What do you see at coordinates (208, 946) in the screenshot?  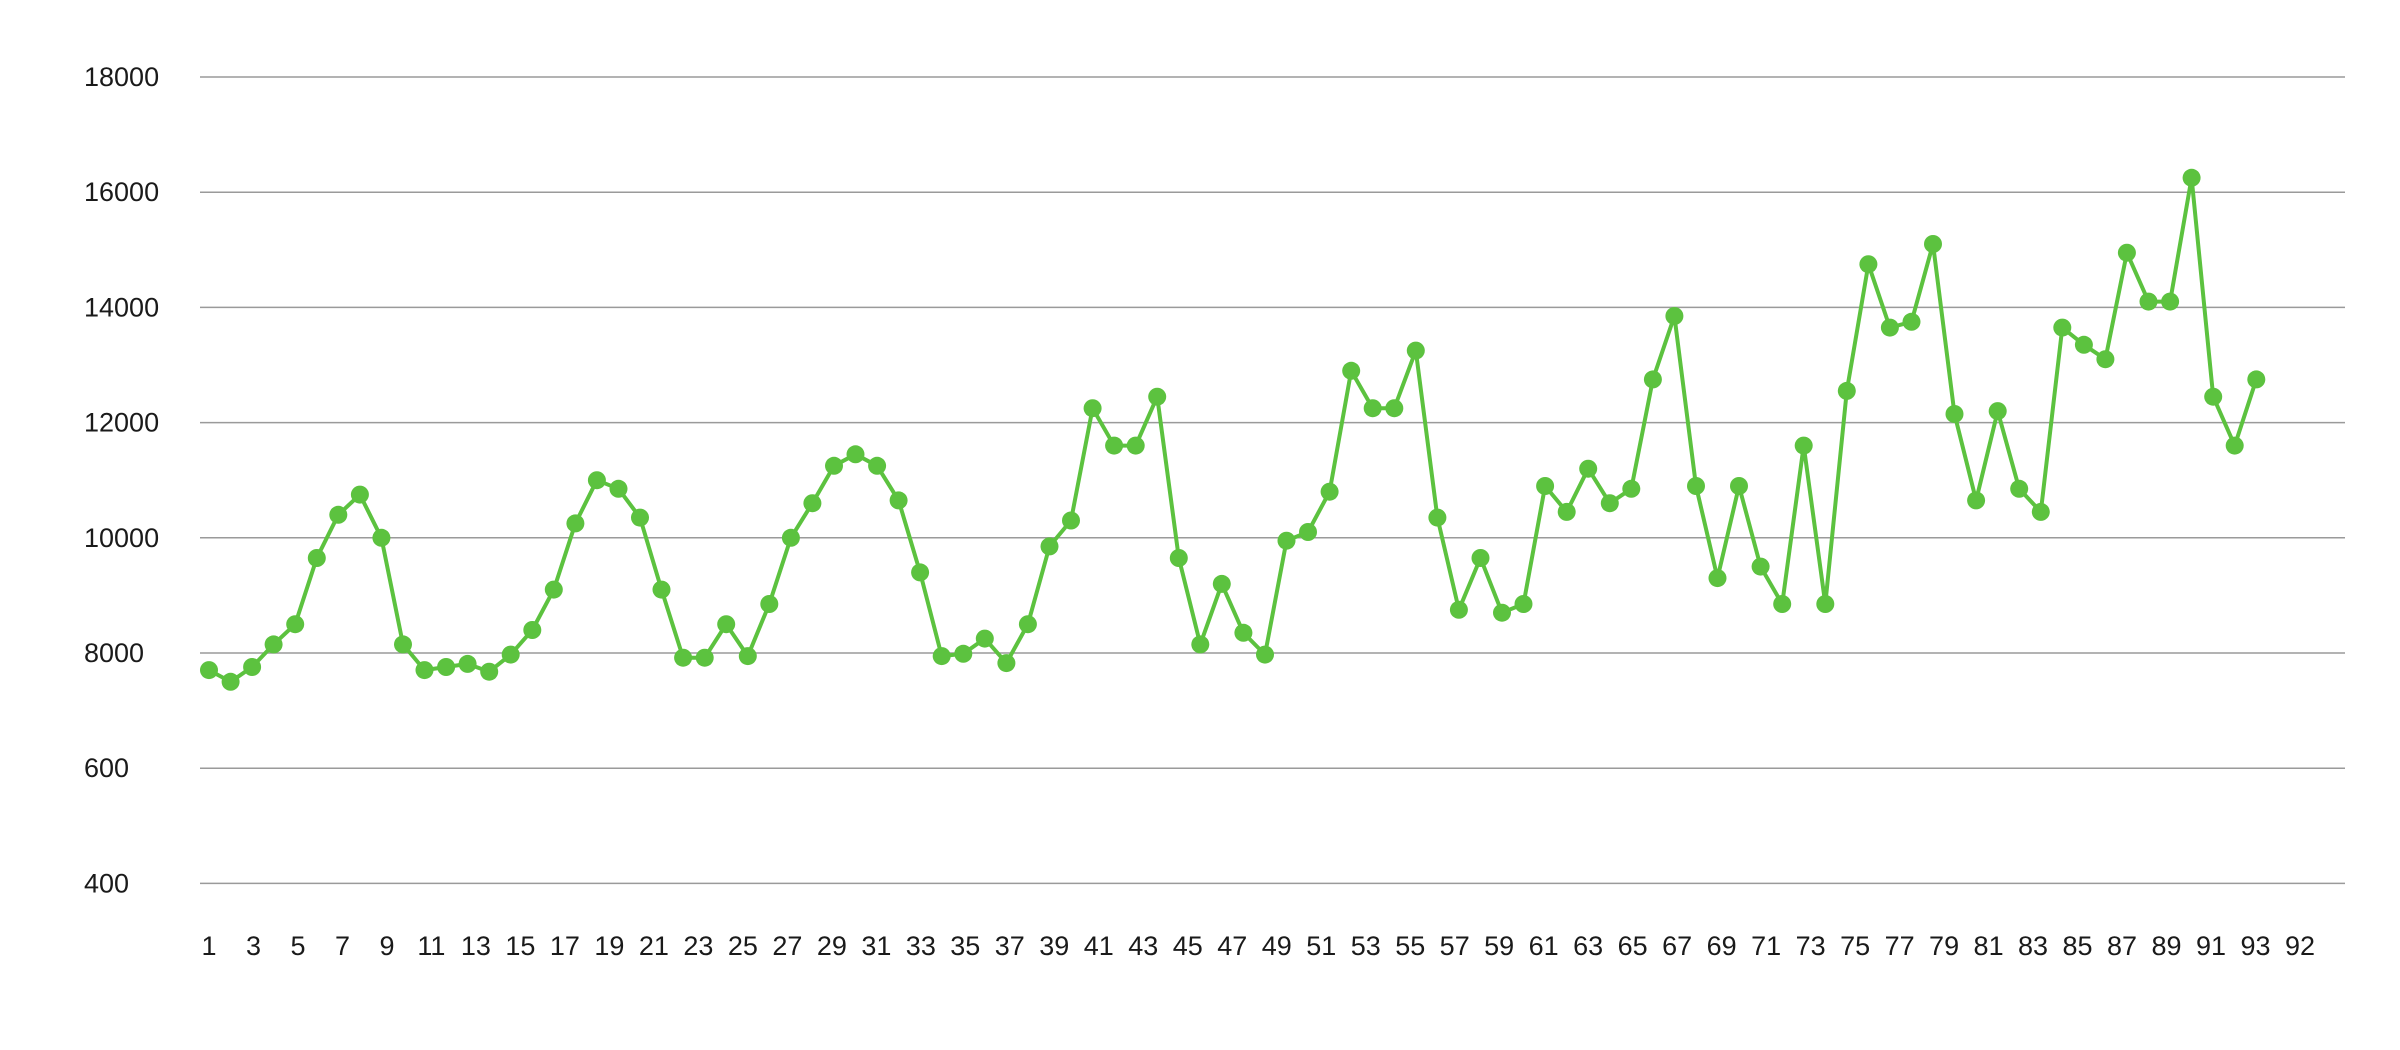 I see `x-tick-label: 1` at bounding box center [208, 946].